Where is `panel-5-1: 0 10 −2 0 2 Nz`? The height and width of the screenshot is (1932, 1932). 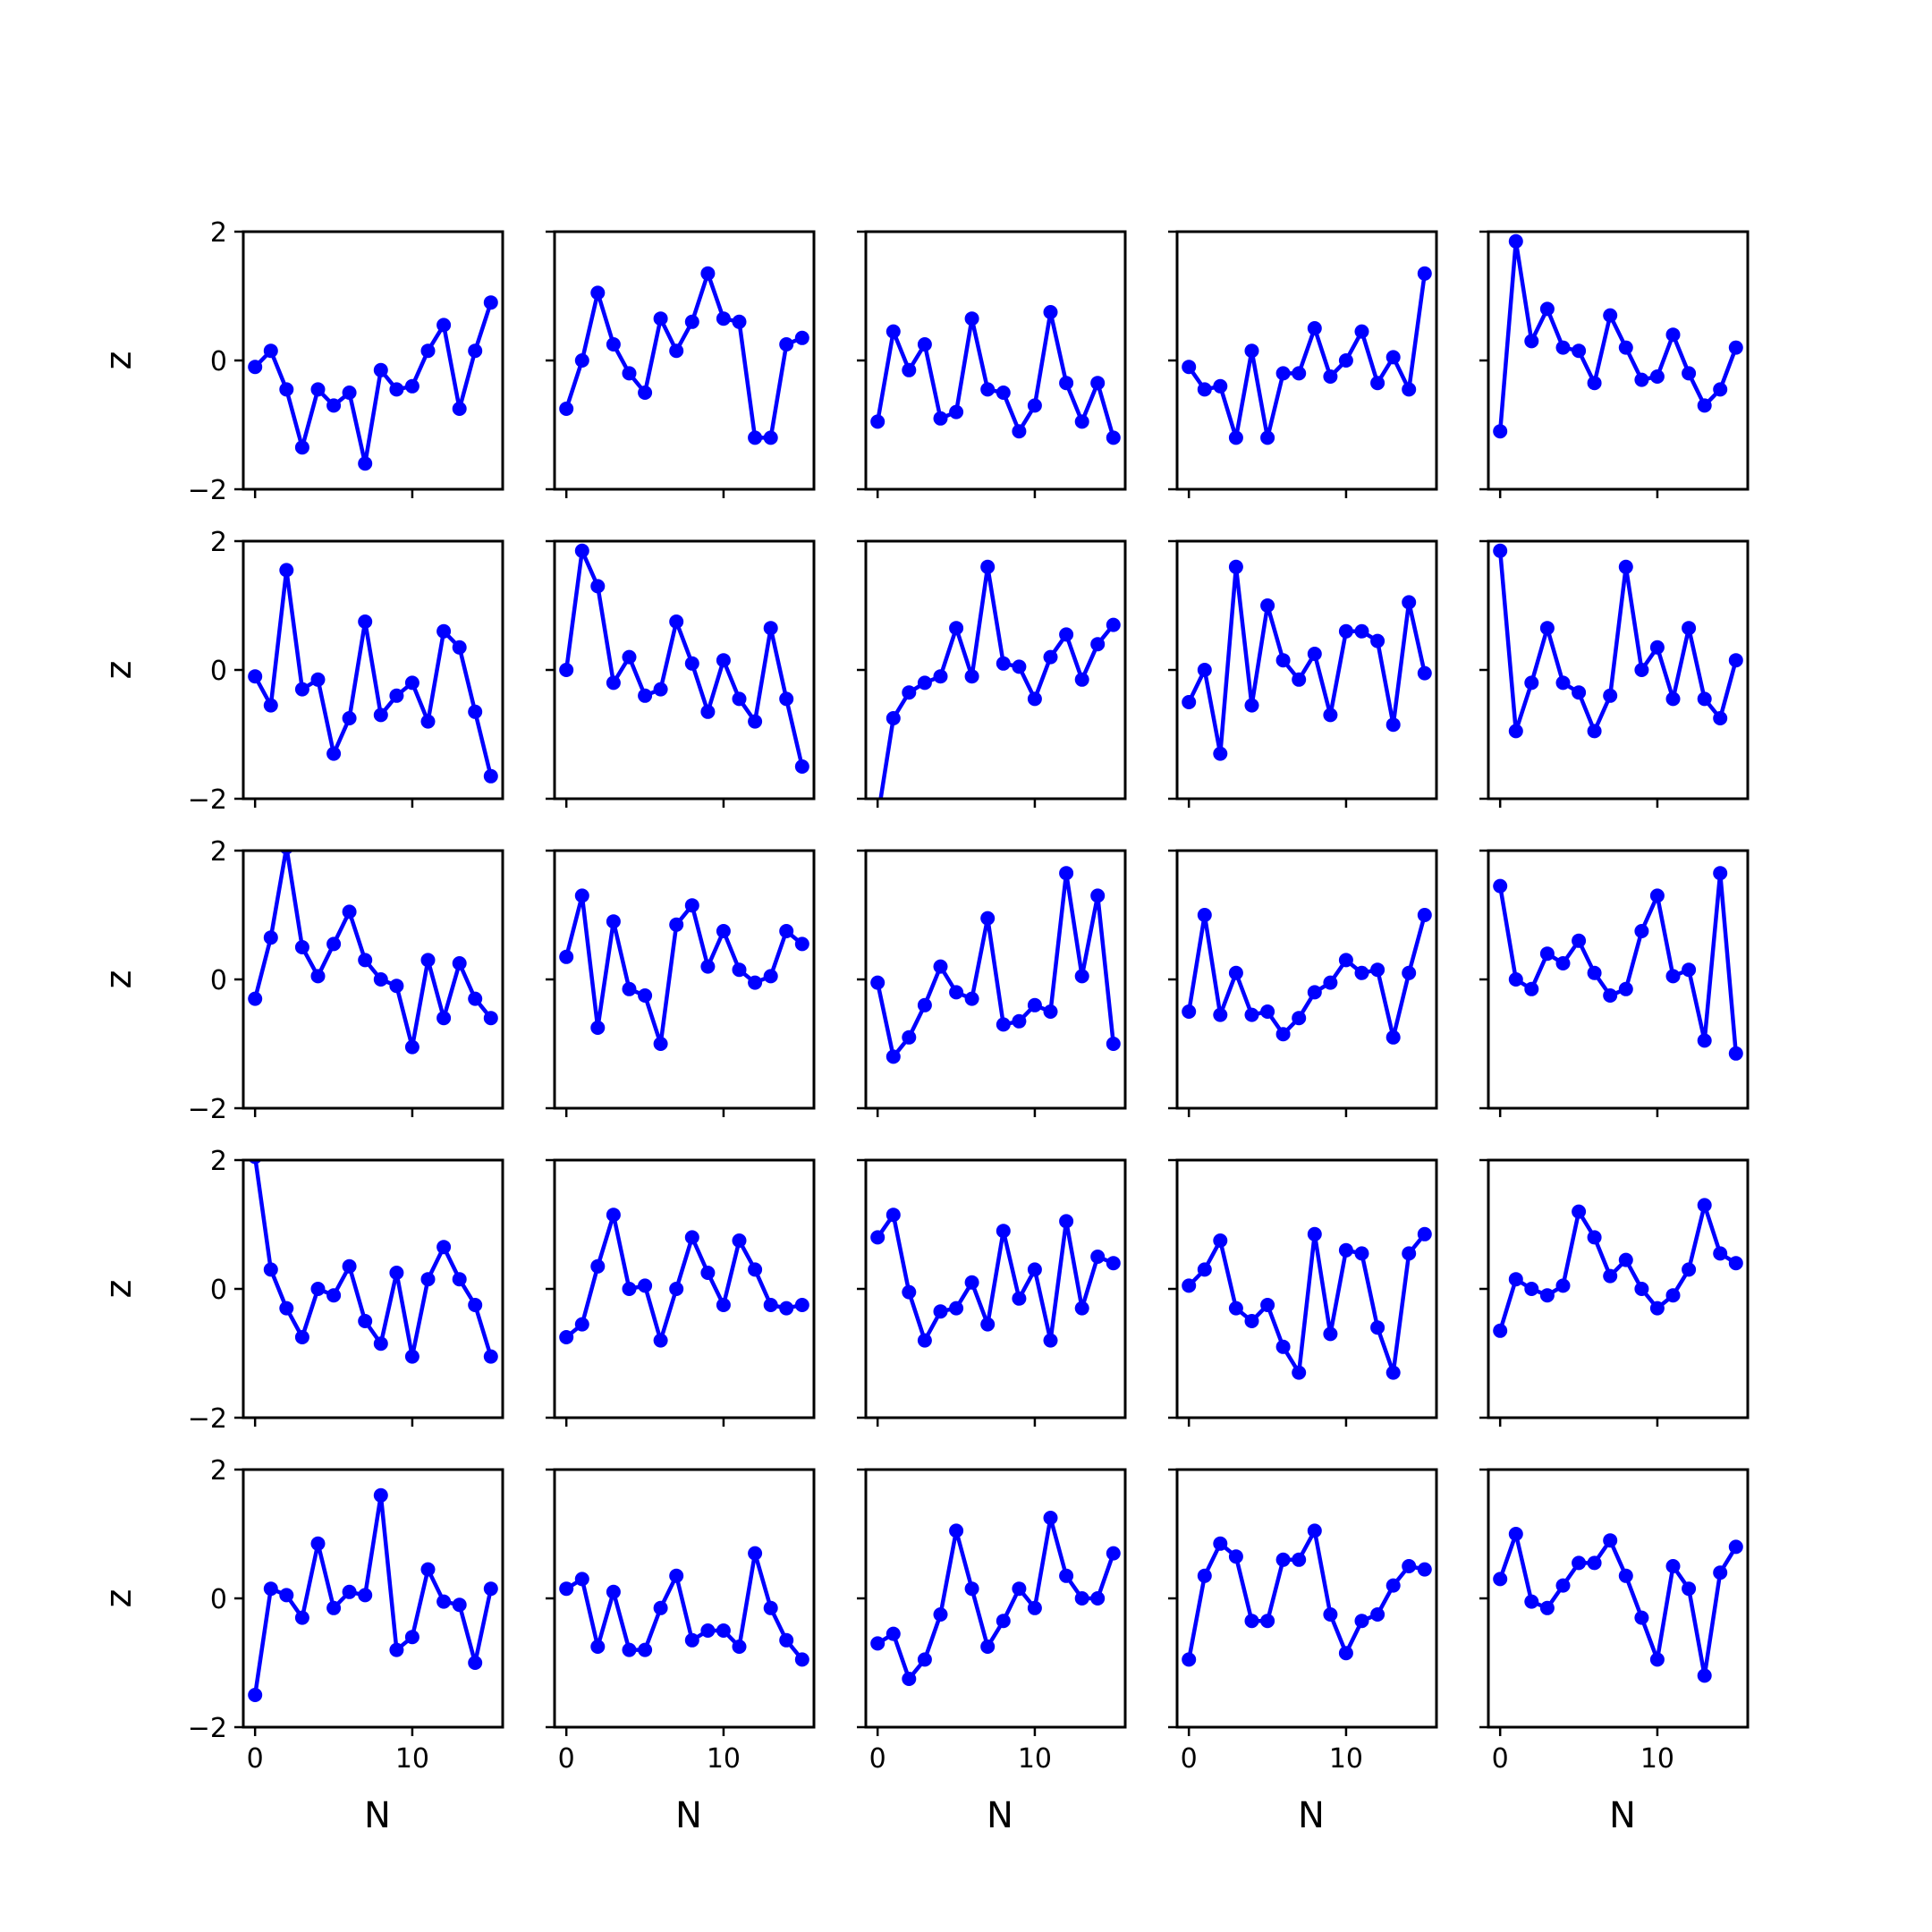 panel-5-1: 0 10 −2 0 2 Nz is located at coordinates (301, 1645).